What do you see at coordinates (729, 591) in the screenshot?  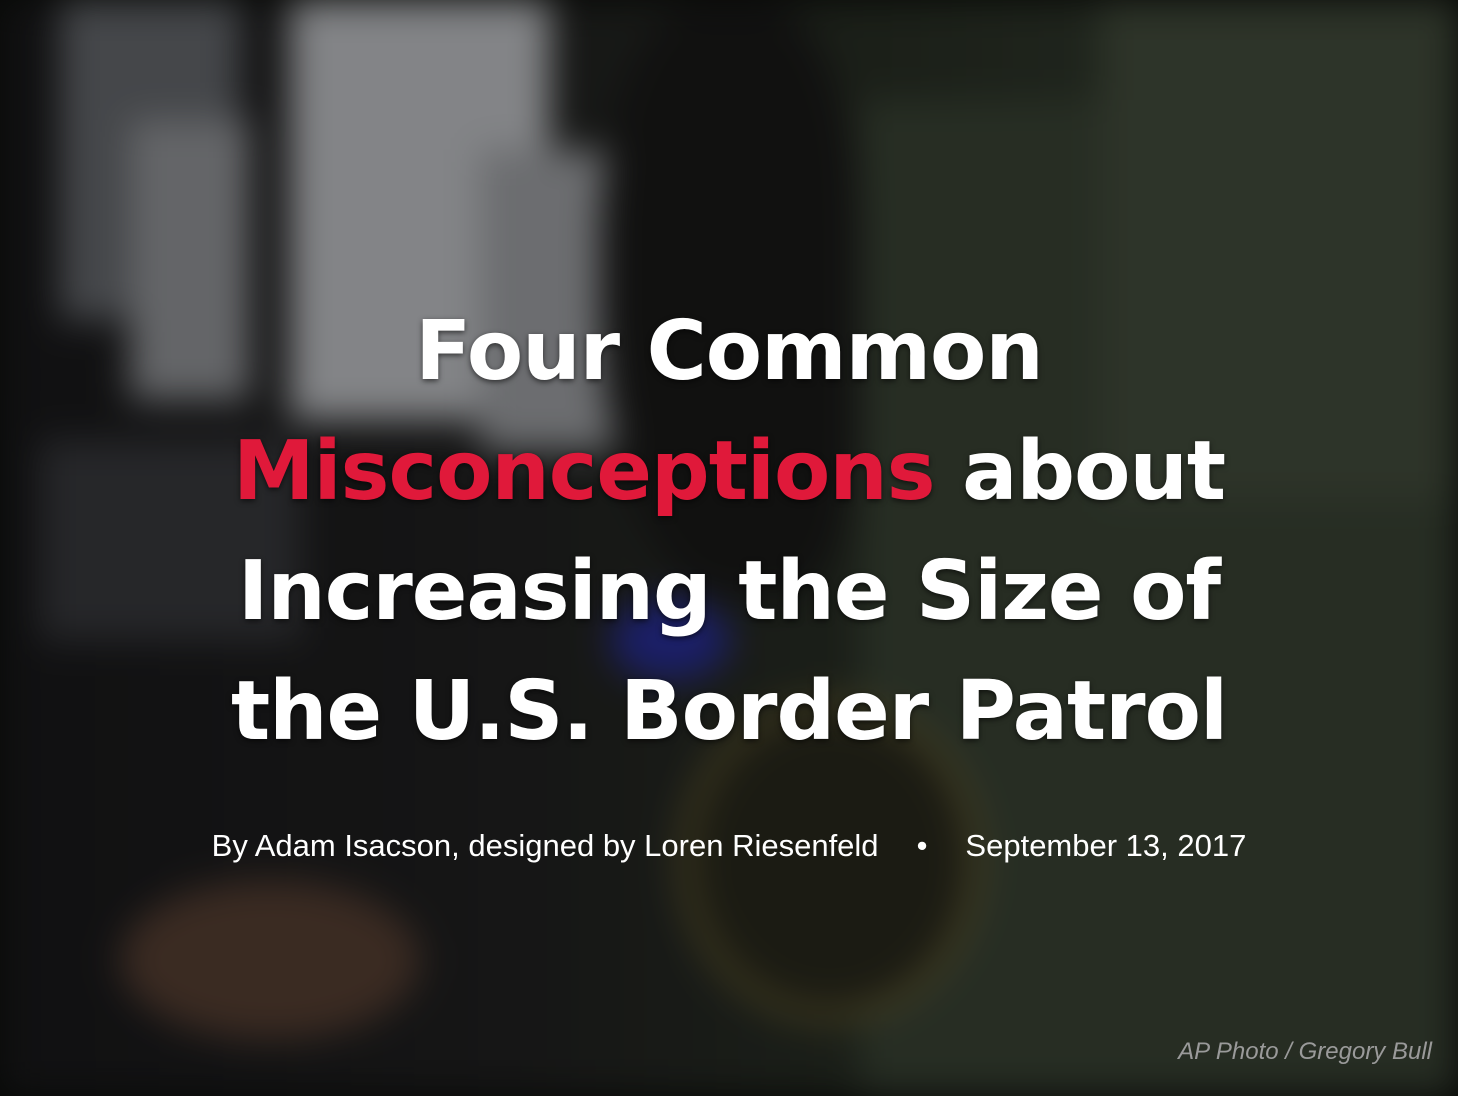 I see `title-line-3: Increasing the Size of` at bounding box center [729, 591].